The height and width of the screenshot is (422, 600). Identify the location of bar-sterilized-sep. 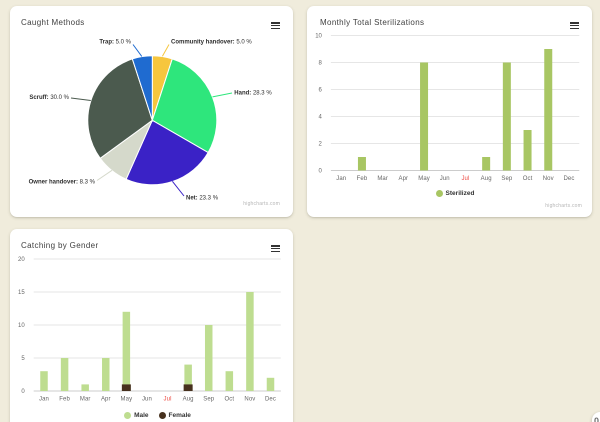
(506, 116).